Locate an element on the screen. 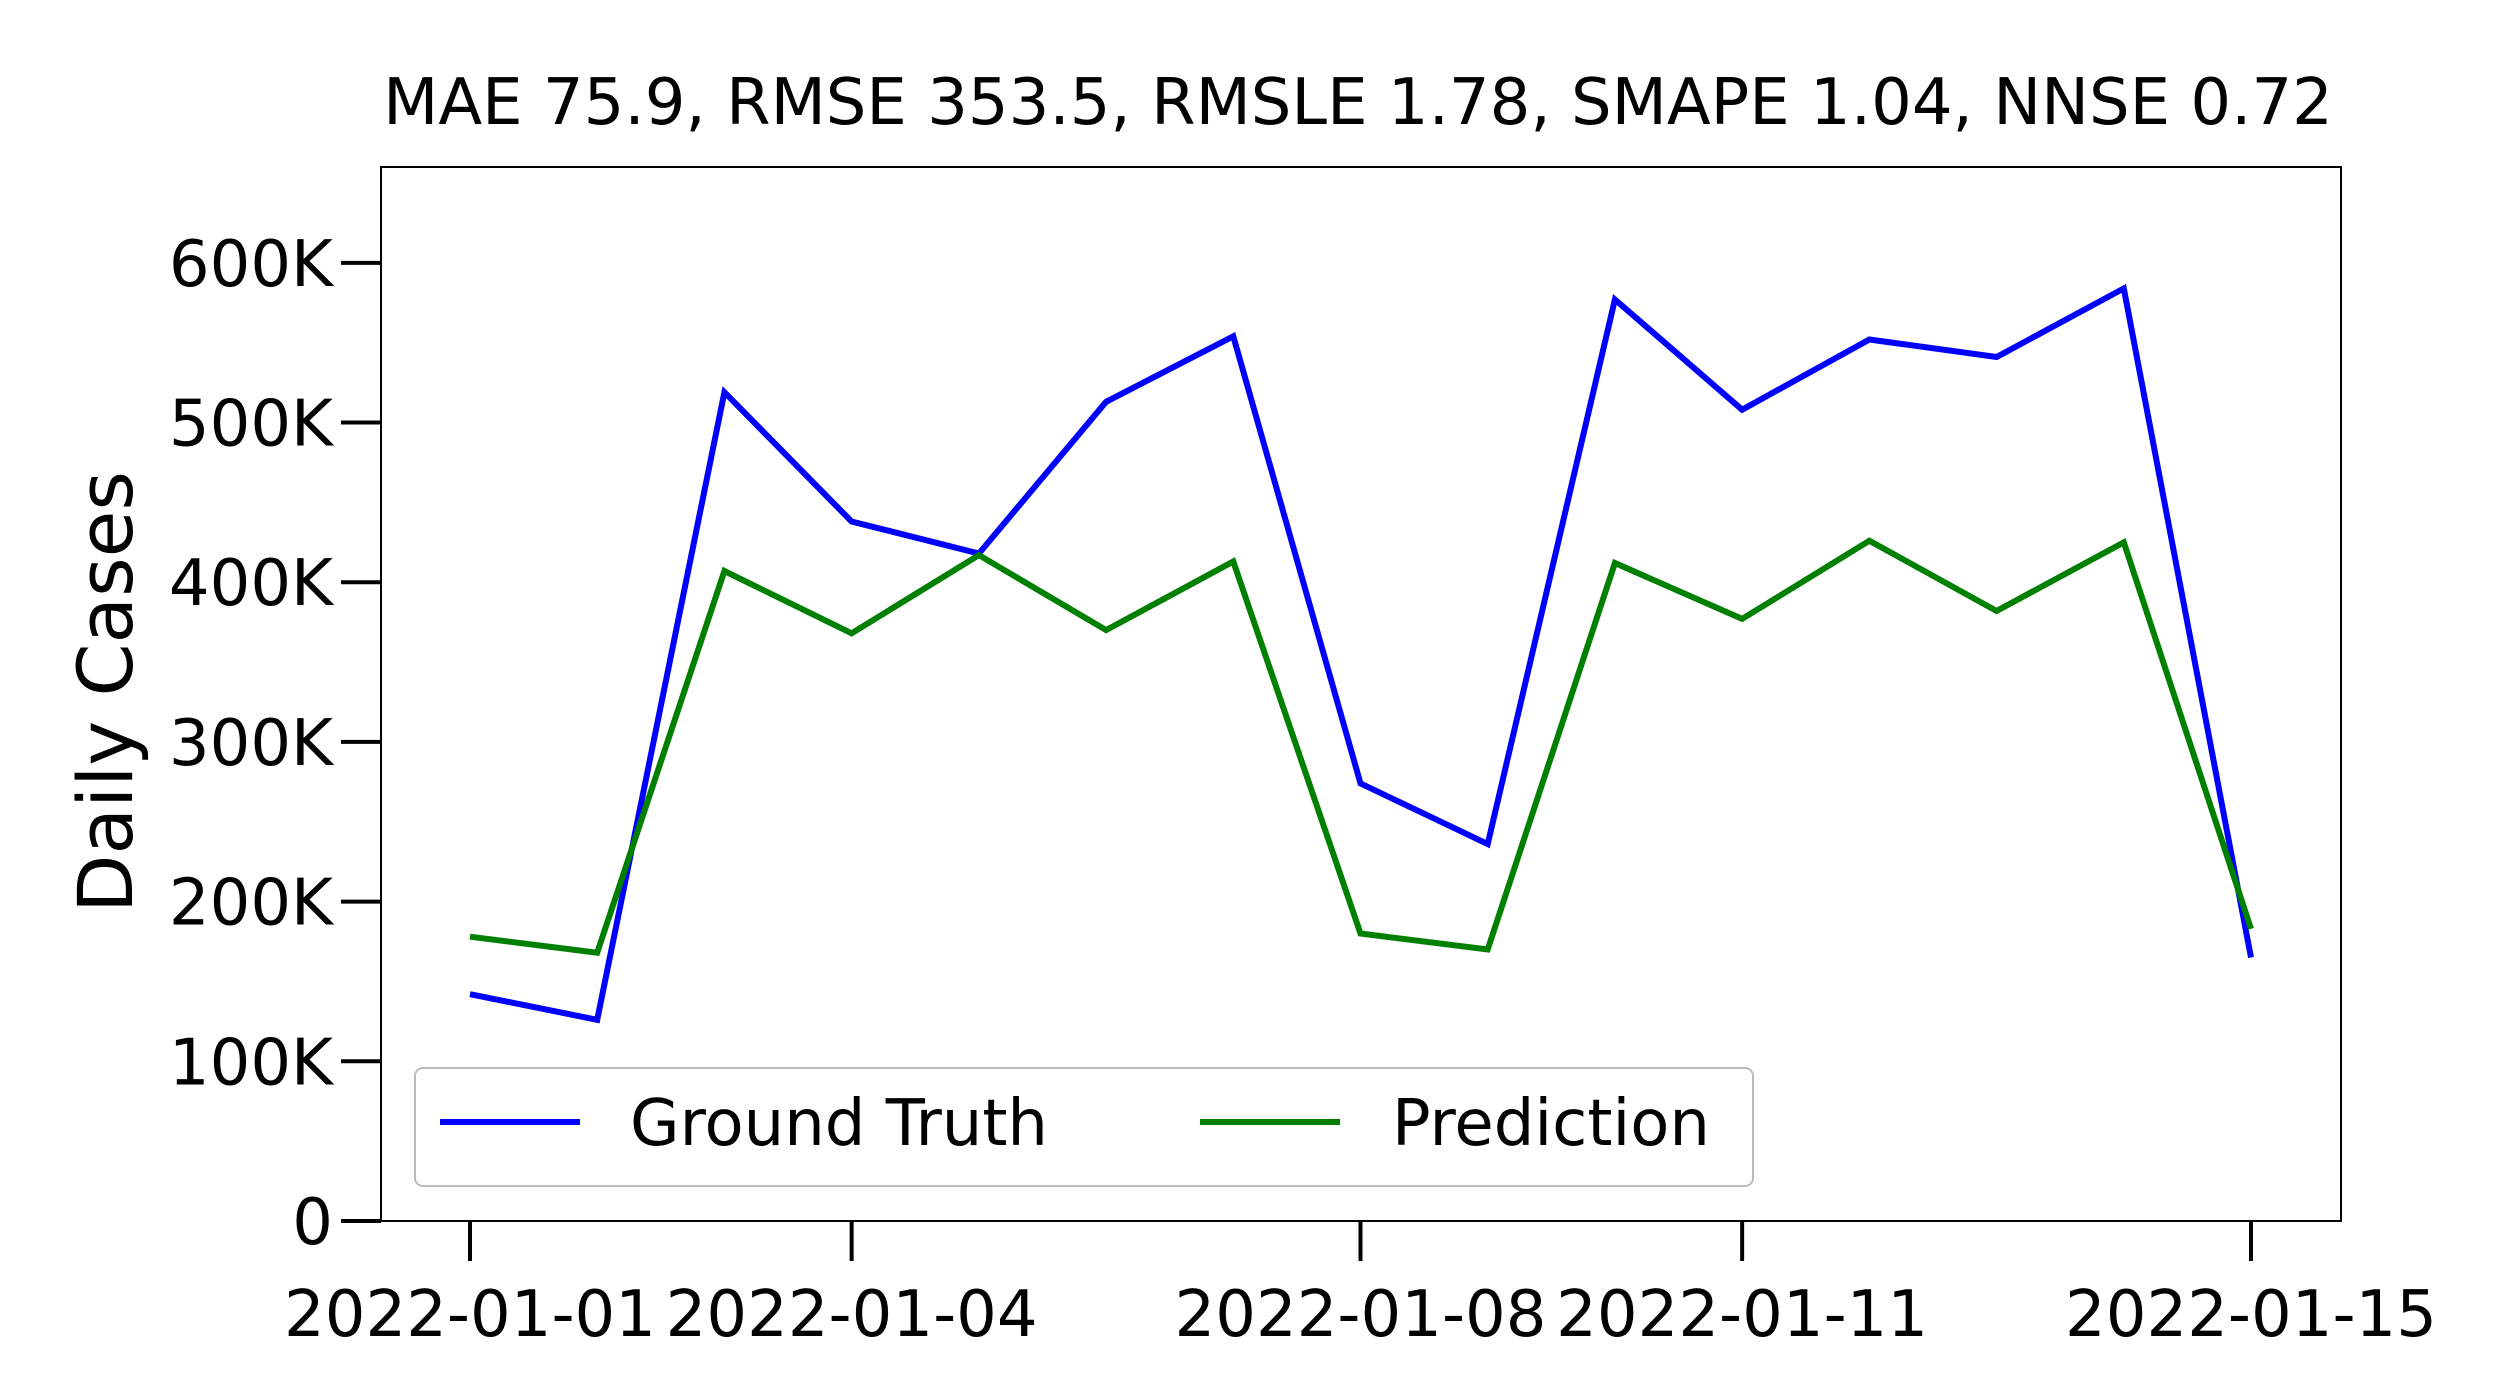 Image resolution: width=2500 pixels, height=1400 pixels. y-axis: 0 100K 200K 300K 400K 500K 600K is located at coordinates (275, 744).